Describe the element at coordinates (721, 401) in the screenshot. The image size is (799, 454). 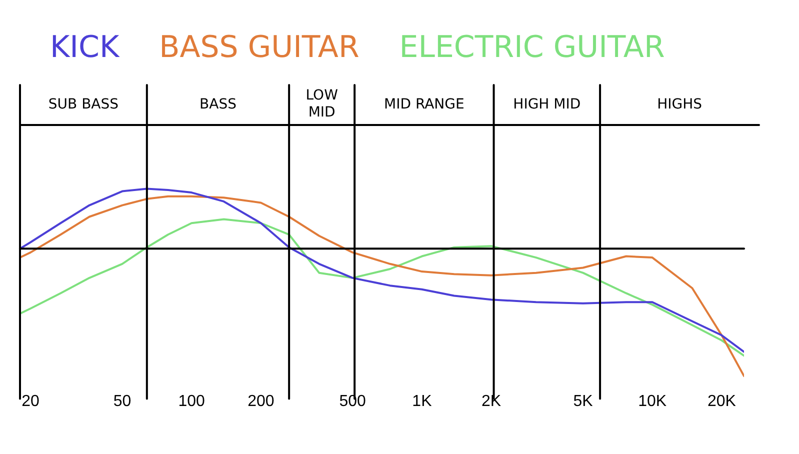
I see `x-tick-label: 20K` at that location.